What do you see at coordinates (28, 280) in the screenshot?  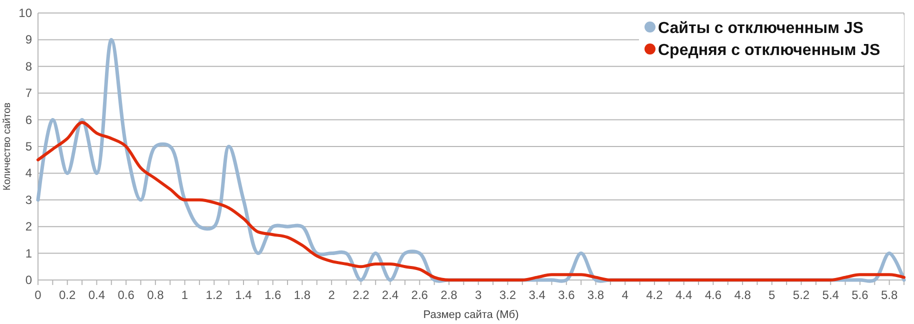 I see `y-tick-label: 0` at bounding box center [28, 280].